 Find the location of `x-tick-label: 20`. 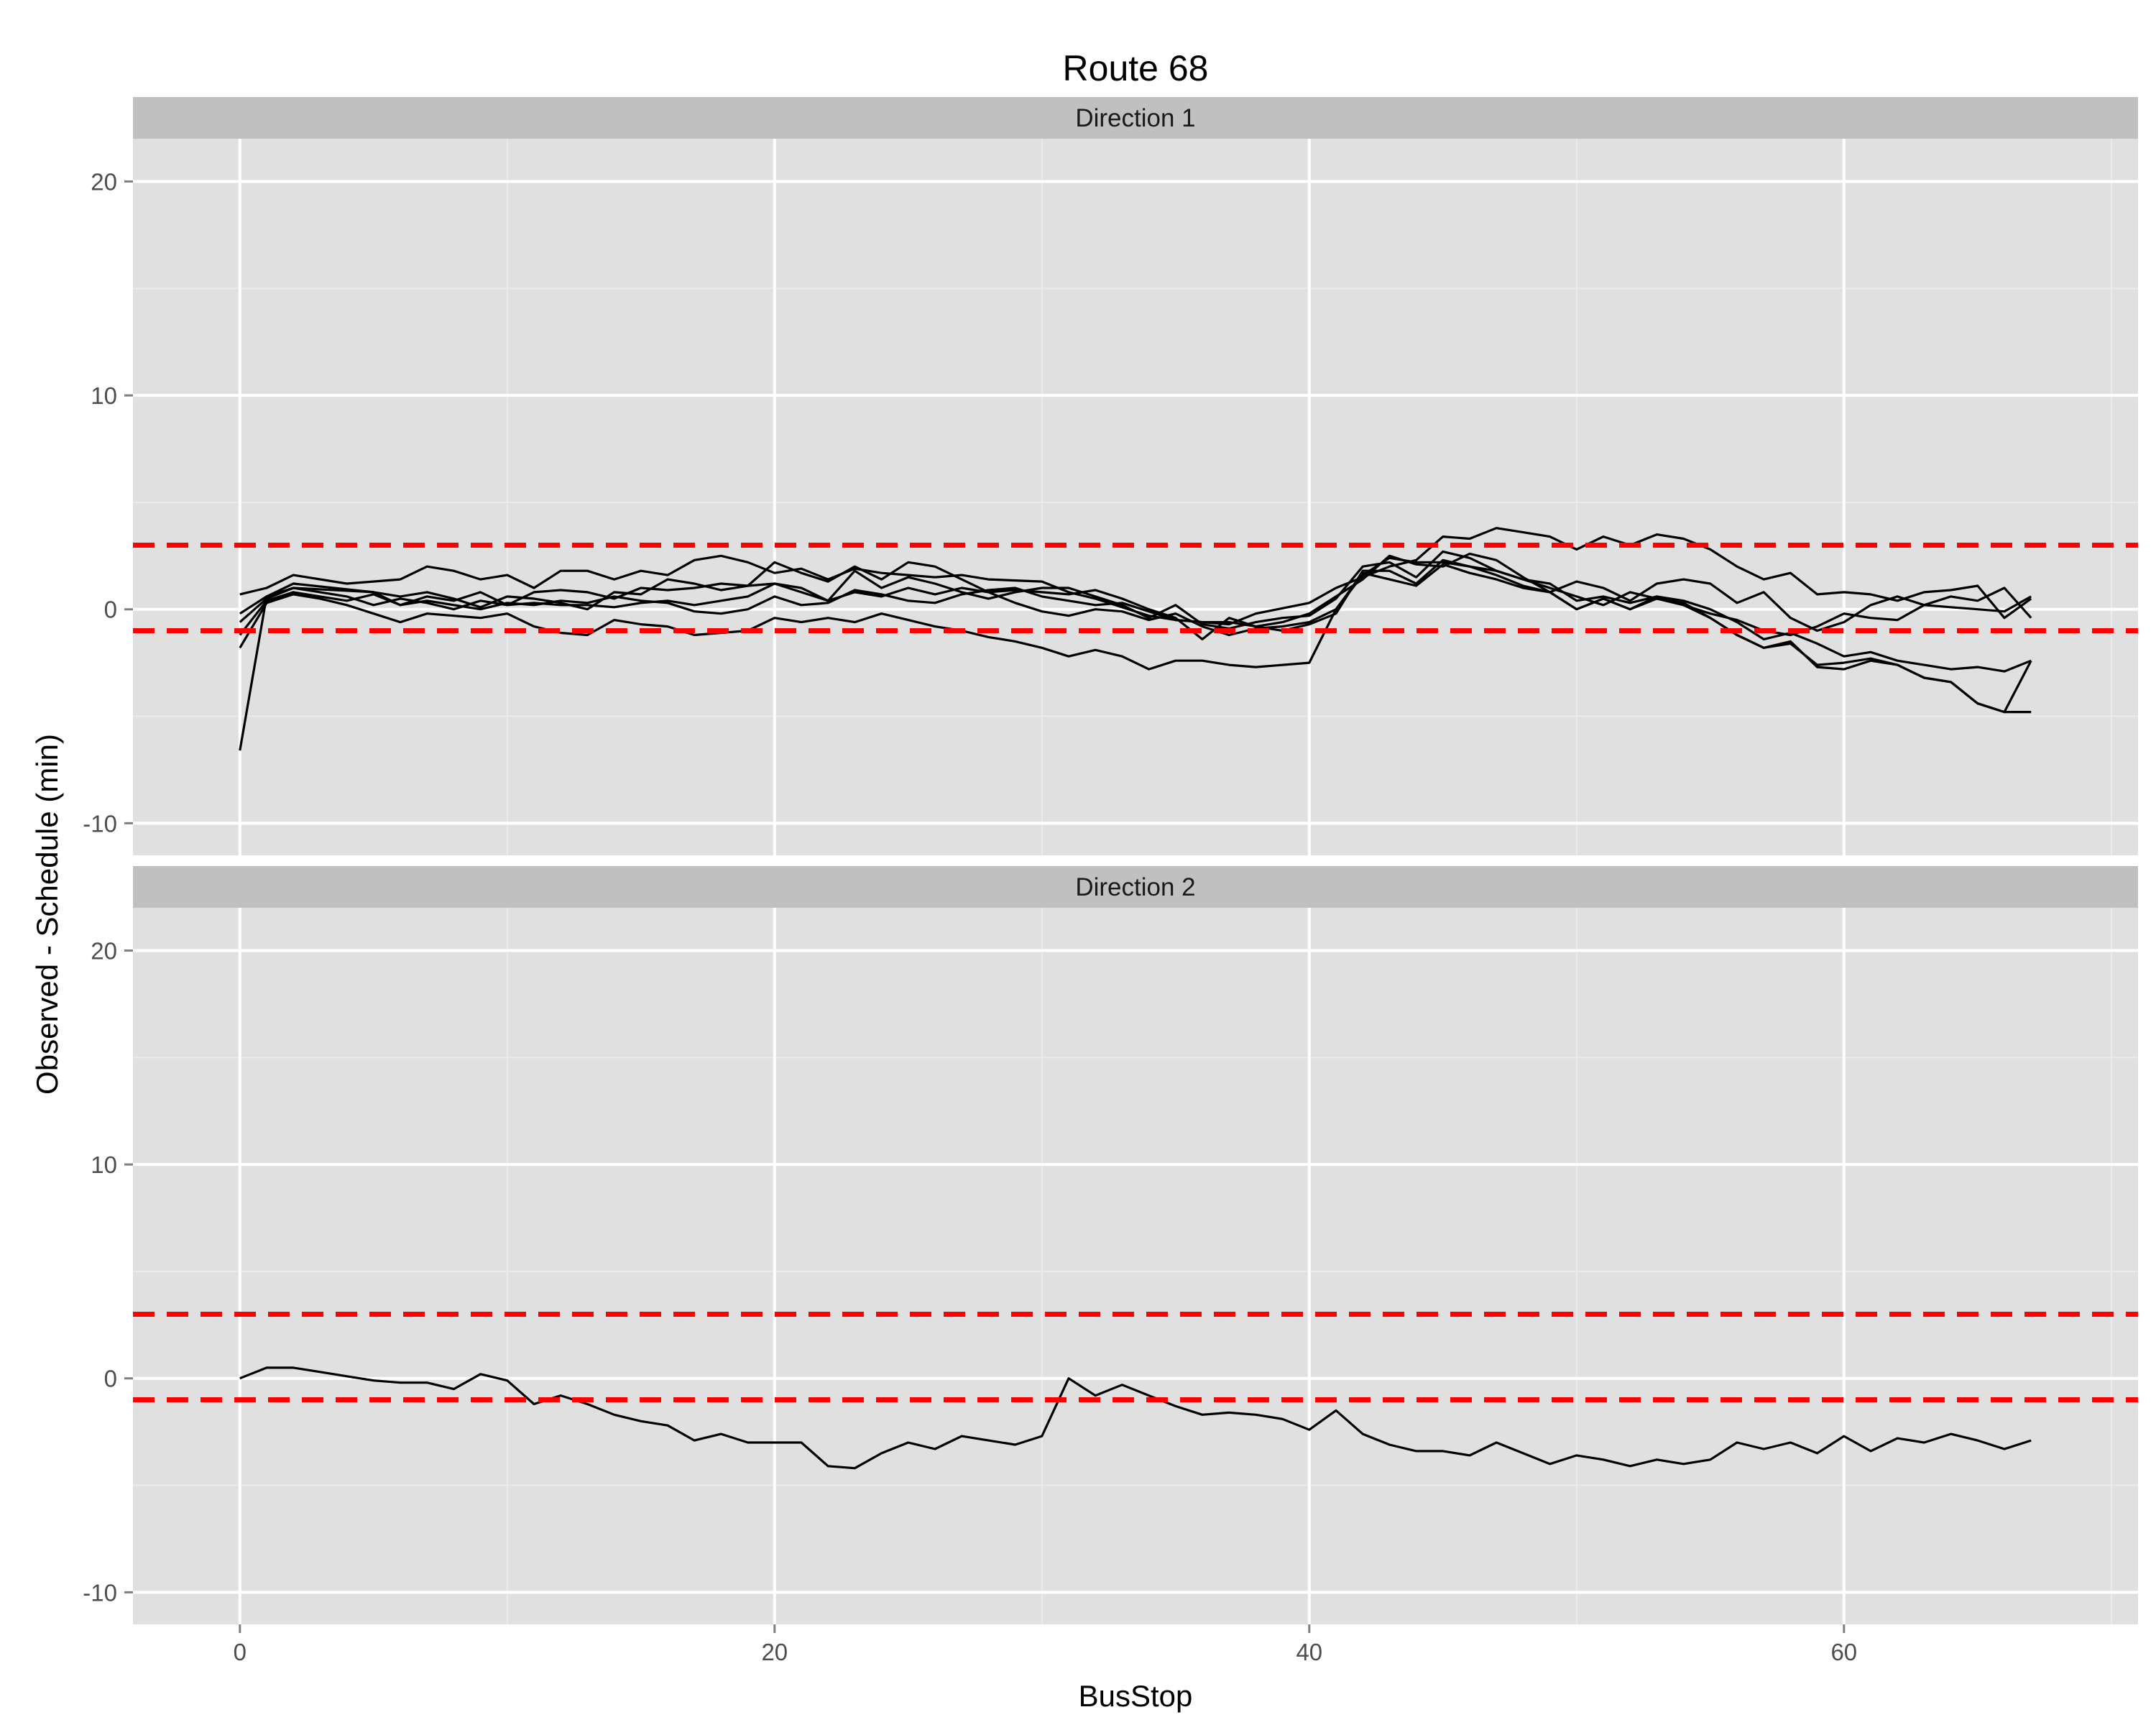

x-tick-label: 20 is located at coordinates (774, 1652).